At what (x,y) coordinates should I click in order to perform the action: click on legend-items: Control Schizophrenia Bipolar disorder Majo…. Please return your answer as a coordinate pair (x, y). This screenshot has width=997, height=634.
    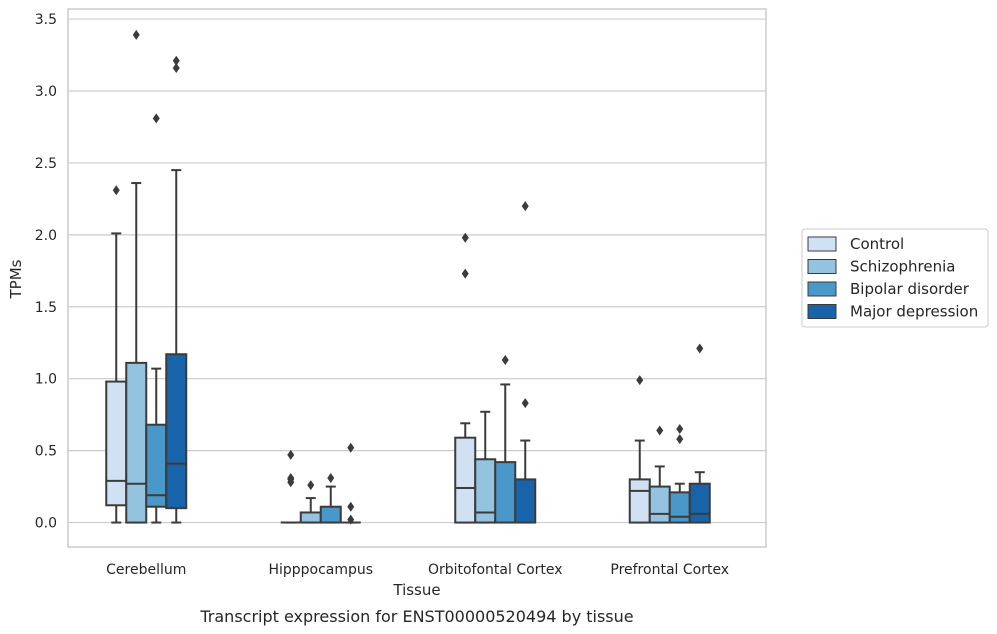
    Looking at the image, I should click on (892, 278).